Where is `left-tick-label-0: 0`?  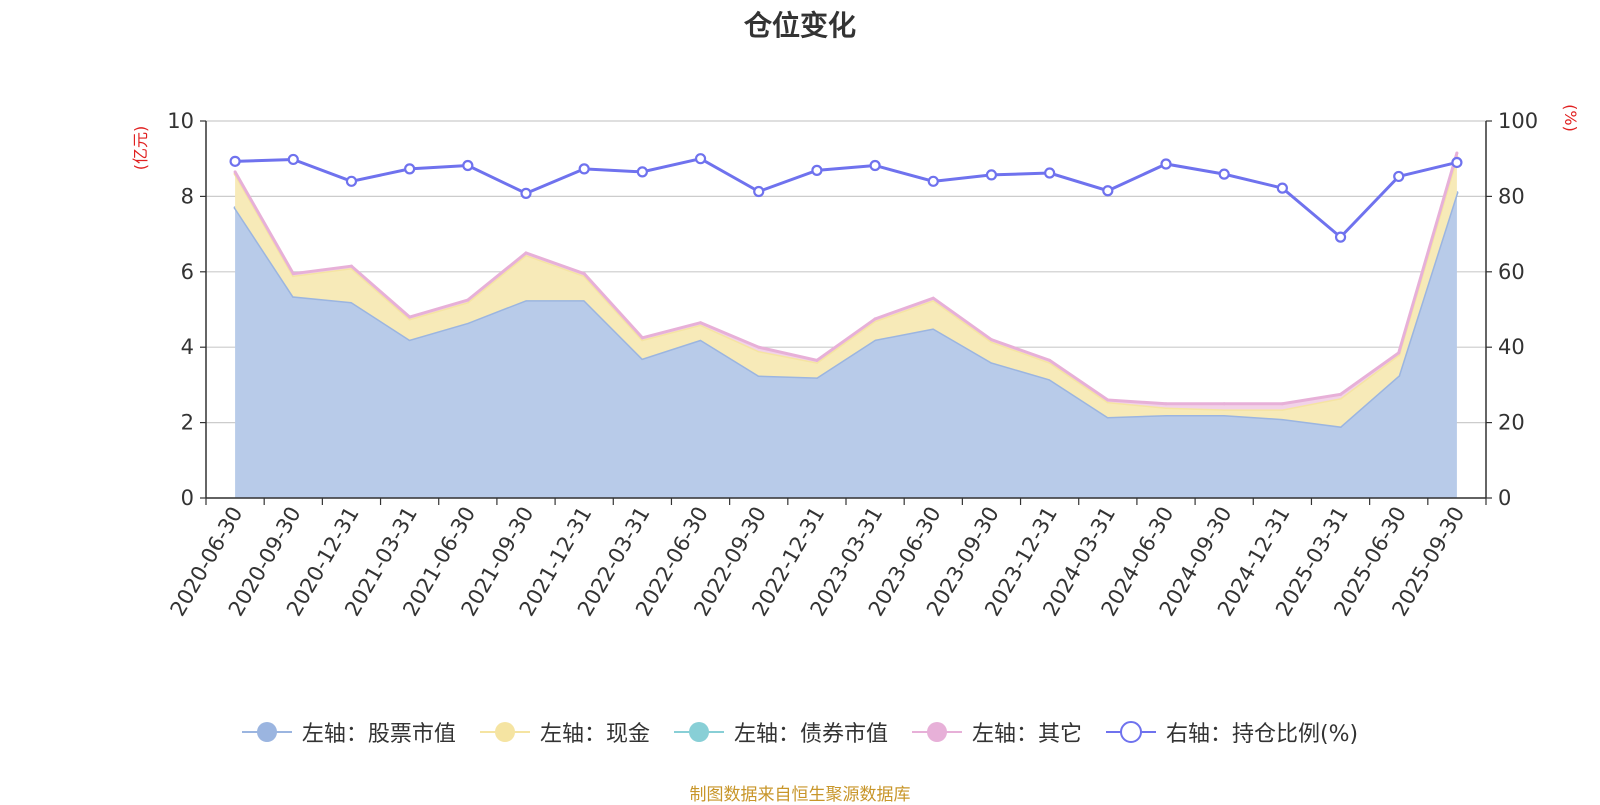 left-tick-label-0: 0 is located at coordinates (187, 498).